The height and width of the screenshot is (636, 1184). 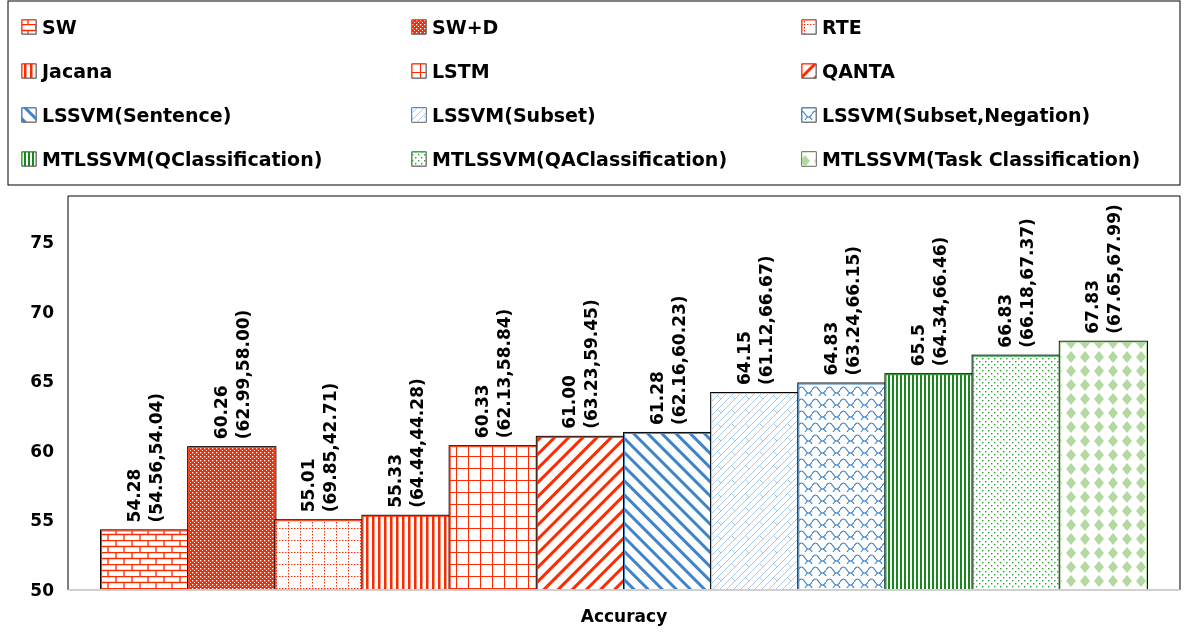 I want to click on y-tick-label: 70, so click(x=42, y=311).